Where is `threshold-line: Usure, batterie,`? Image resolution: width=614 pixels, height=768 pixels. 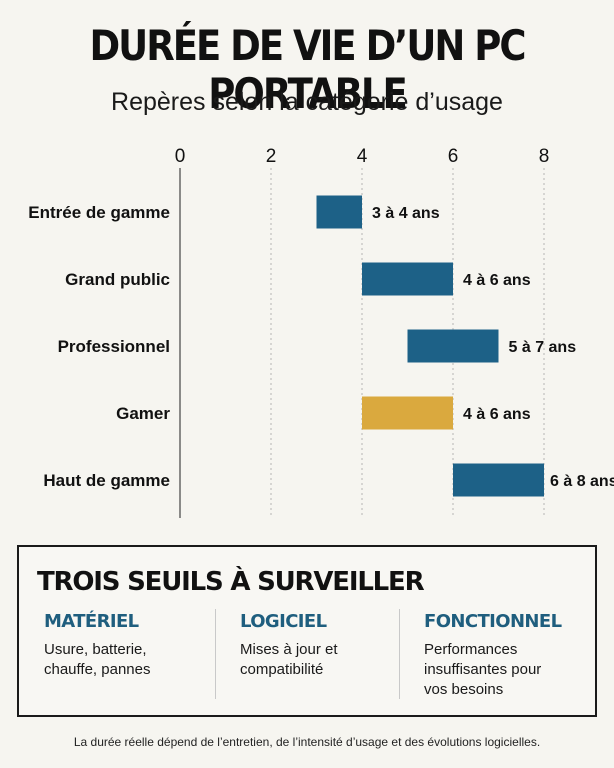
threshold-line: Usure, batterie, is located at coordinates (95, 649).